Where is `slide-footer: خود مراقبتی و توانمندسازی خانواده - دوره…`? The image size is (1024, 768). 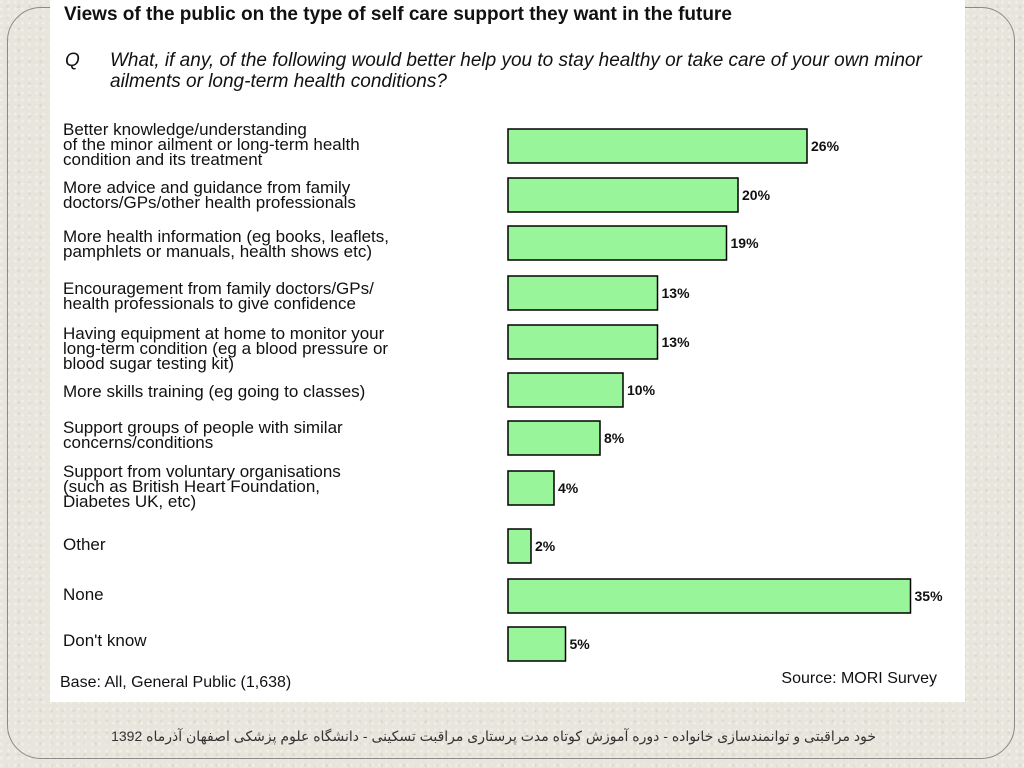
slide-footer: خود مراقبتی و توانمندسازی خانواده - دوره… is located at coordinates (493, 736).